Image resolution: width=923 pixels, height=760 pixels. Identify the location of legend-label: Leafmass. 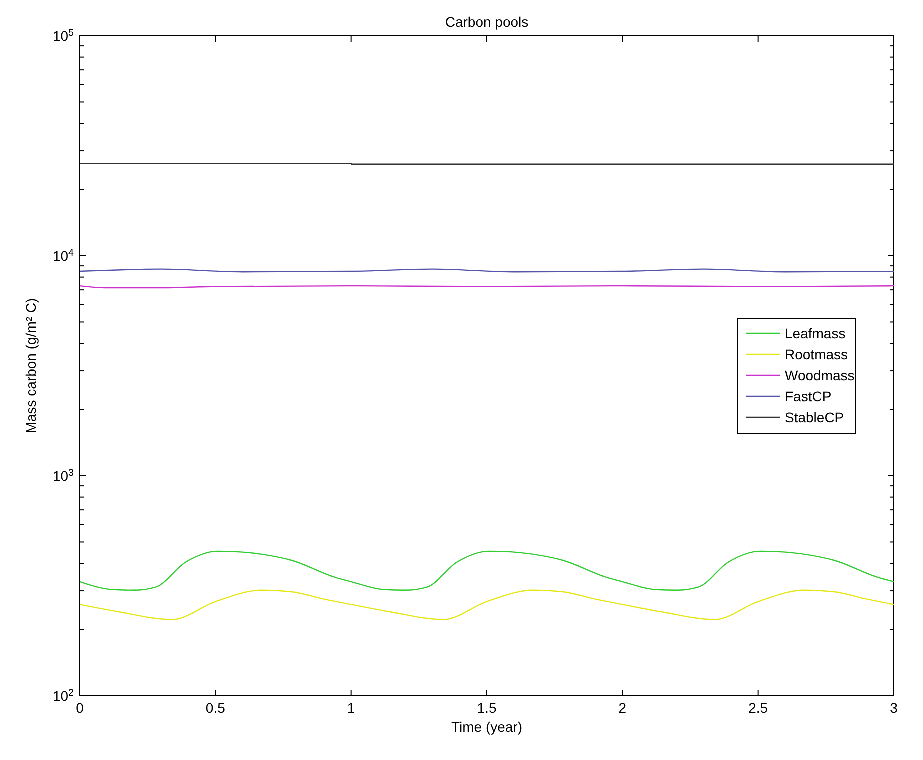
(815, 334).